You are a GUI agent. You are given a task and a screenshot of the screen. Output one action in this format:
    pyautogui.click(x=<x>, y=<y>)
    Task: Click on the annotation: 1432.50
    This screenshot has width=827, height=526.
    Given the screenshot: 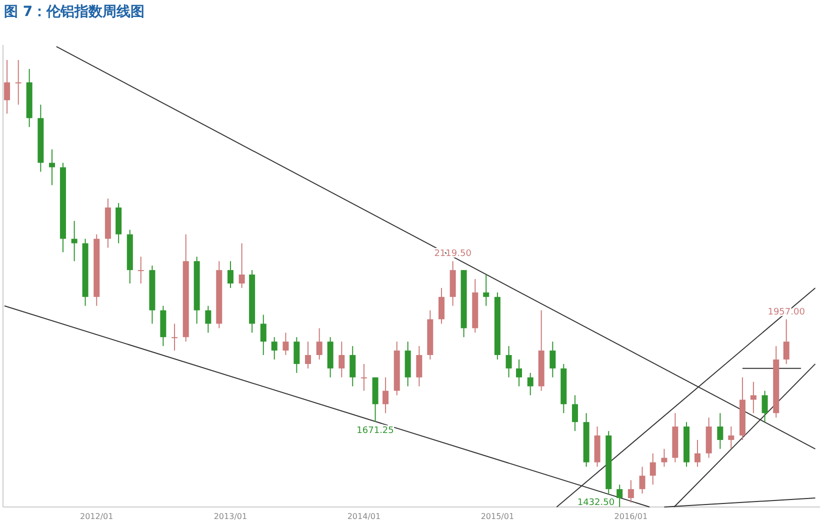 What is the action you would take?
    pyautogui.click(x=596, y=503)
    